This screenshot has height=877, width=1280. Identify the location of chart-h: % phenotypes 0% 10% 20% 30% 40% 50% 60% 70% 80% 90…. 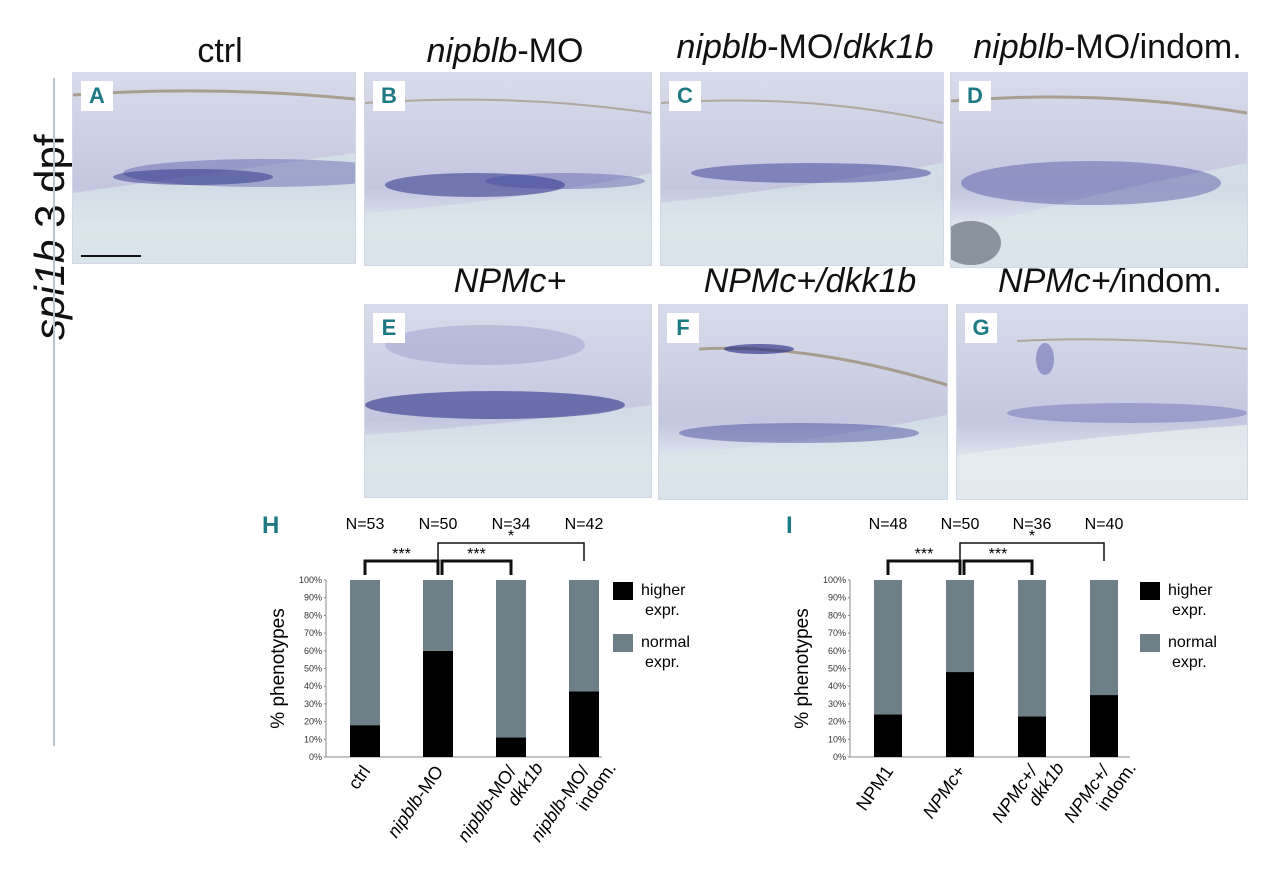
(479, 686).